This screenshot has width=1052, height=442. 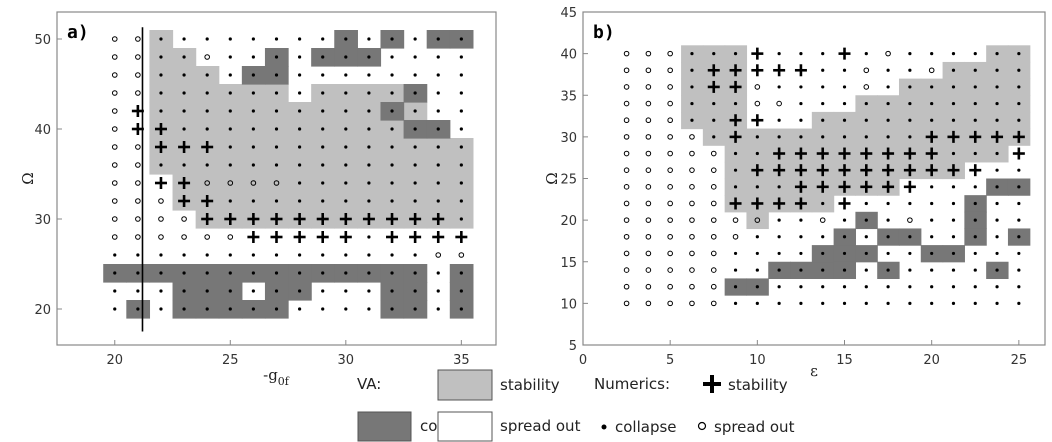 I want to click on x-axis-label-subscript: 0f, so click(x=284, y=381).